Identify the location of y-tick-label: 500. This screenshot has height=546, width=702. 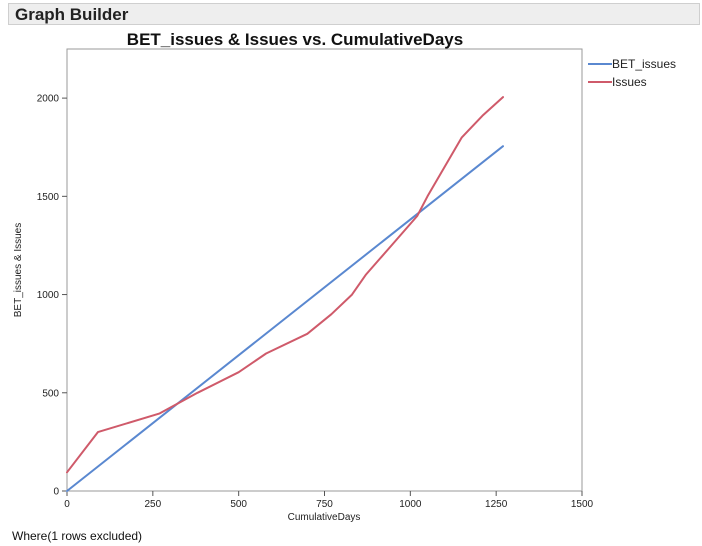
(50, 393).